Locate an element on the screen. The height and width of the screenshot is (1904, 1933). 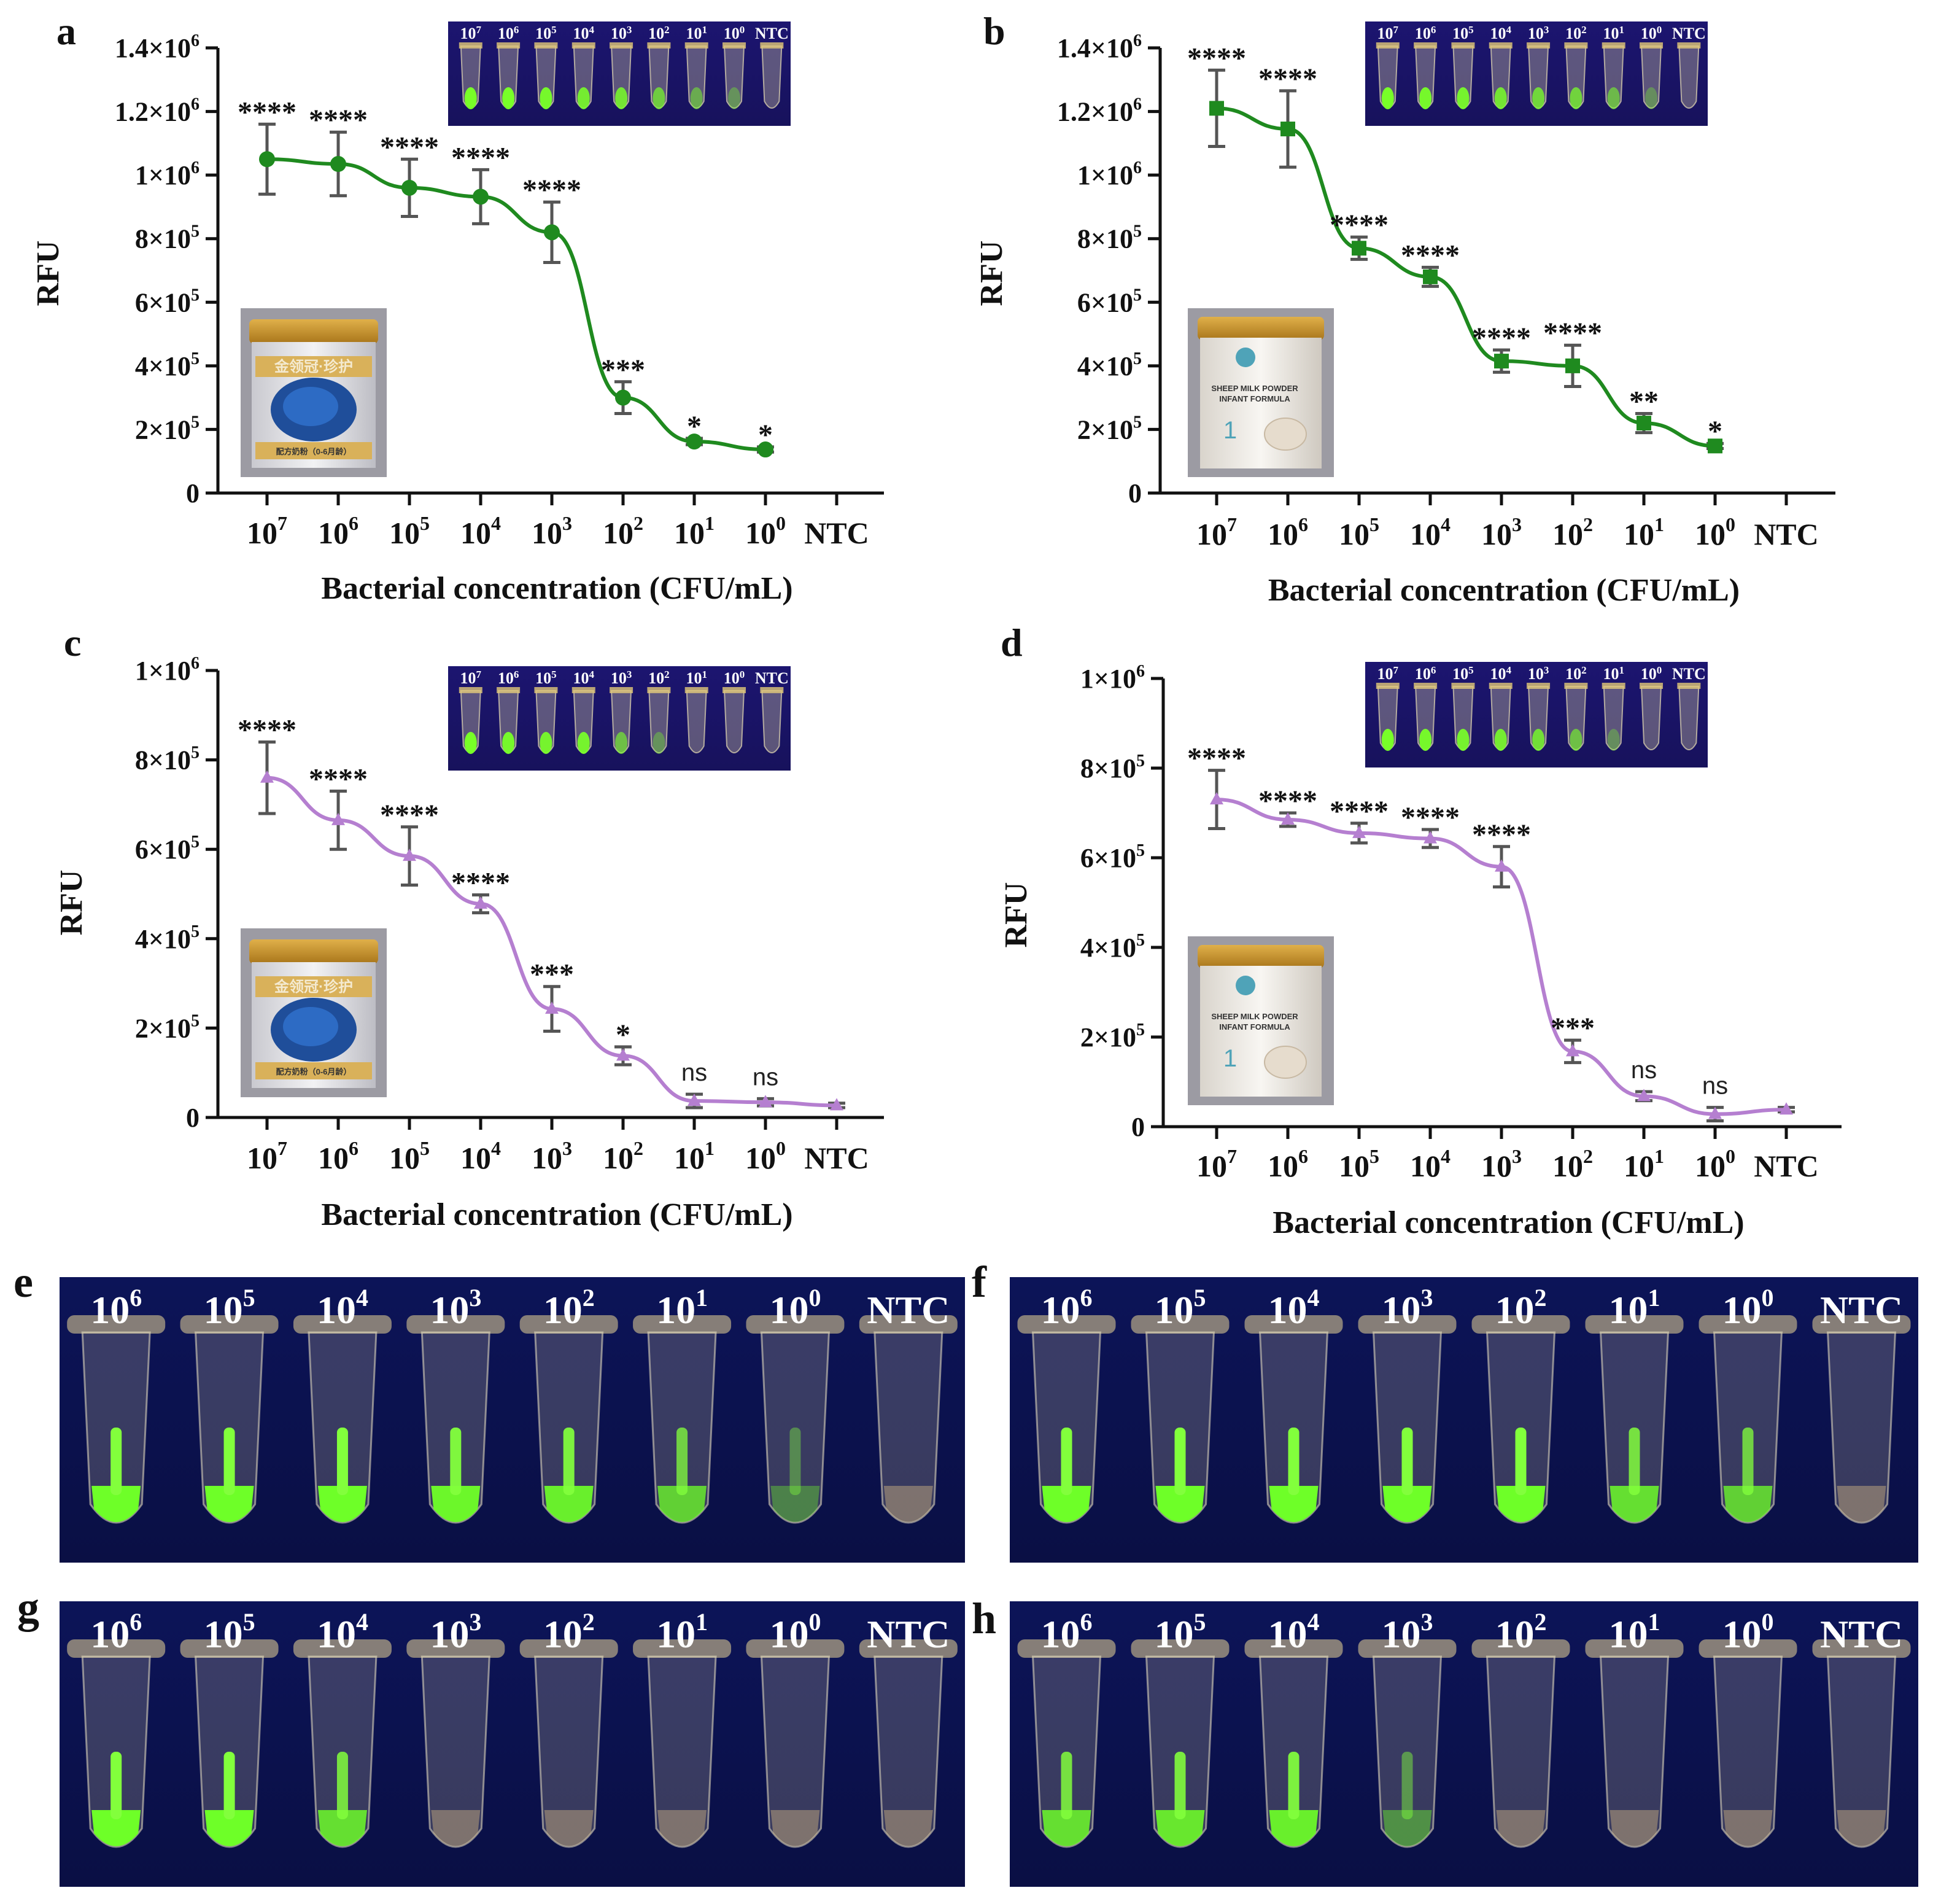
can-text: INFANT FORMULA is located at coordinates (1254, 398).